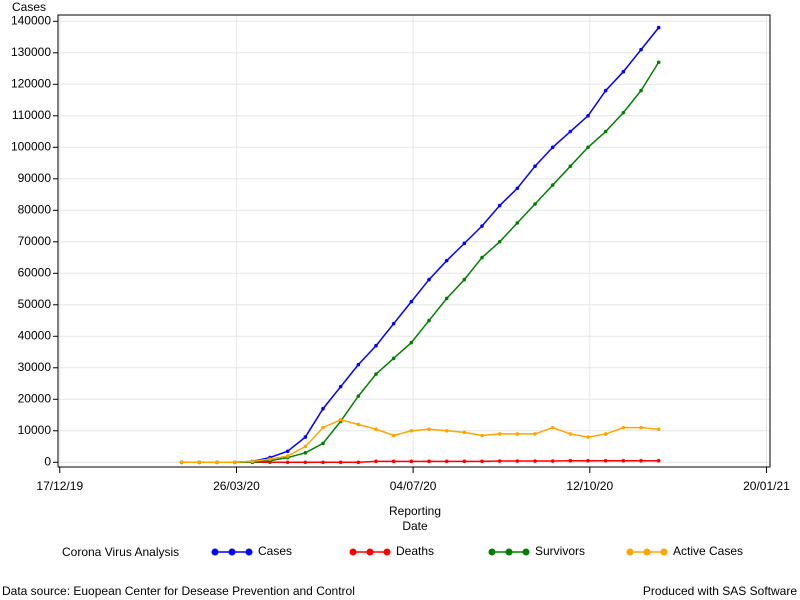 The width and height of the screenshot is (800, 600). I want to click on x-tick-label: 20/01/21, so click(766, 486).